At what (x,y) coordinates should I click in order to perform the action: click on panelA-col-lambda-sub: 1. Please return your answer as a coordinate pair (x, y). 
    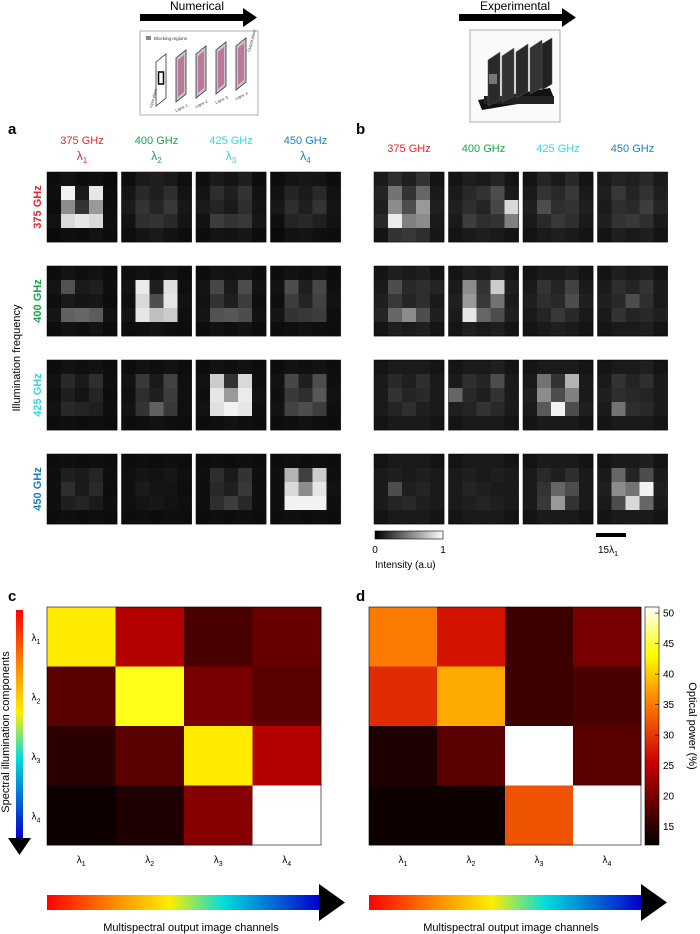
    Looking at the image, I should click on (85, 160).